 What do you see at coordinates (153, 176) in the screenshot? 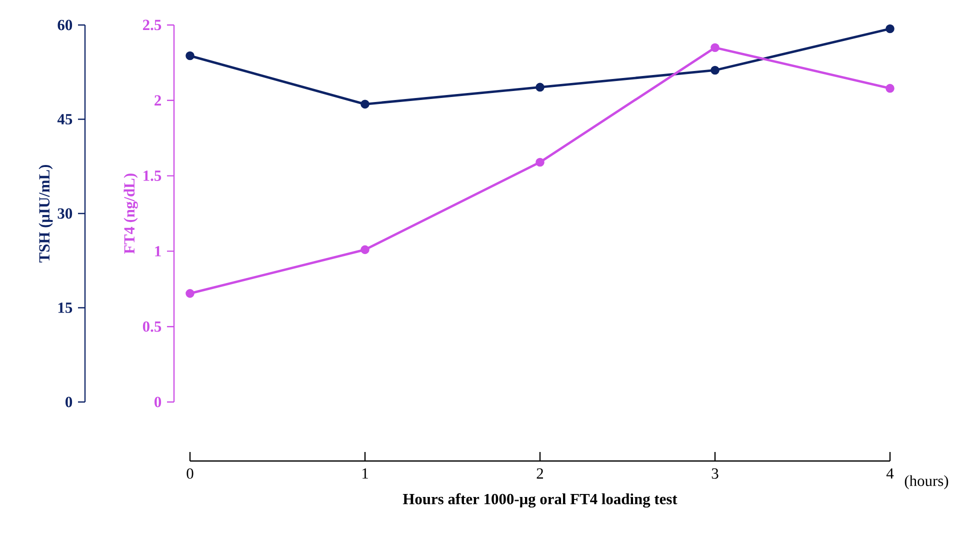
I see `y2-tick-label: 1.5` at bounding box center [153, 176].